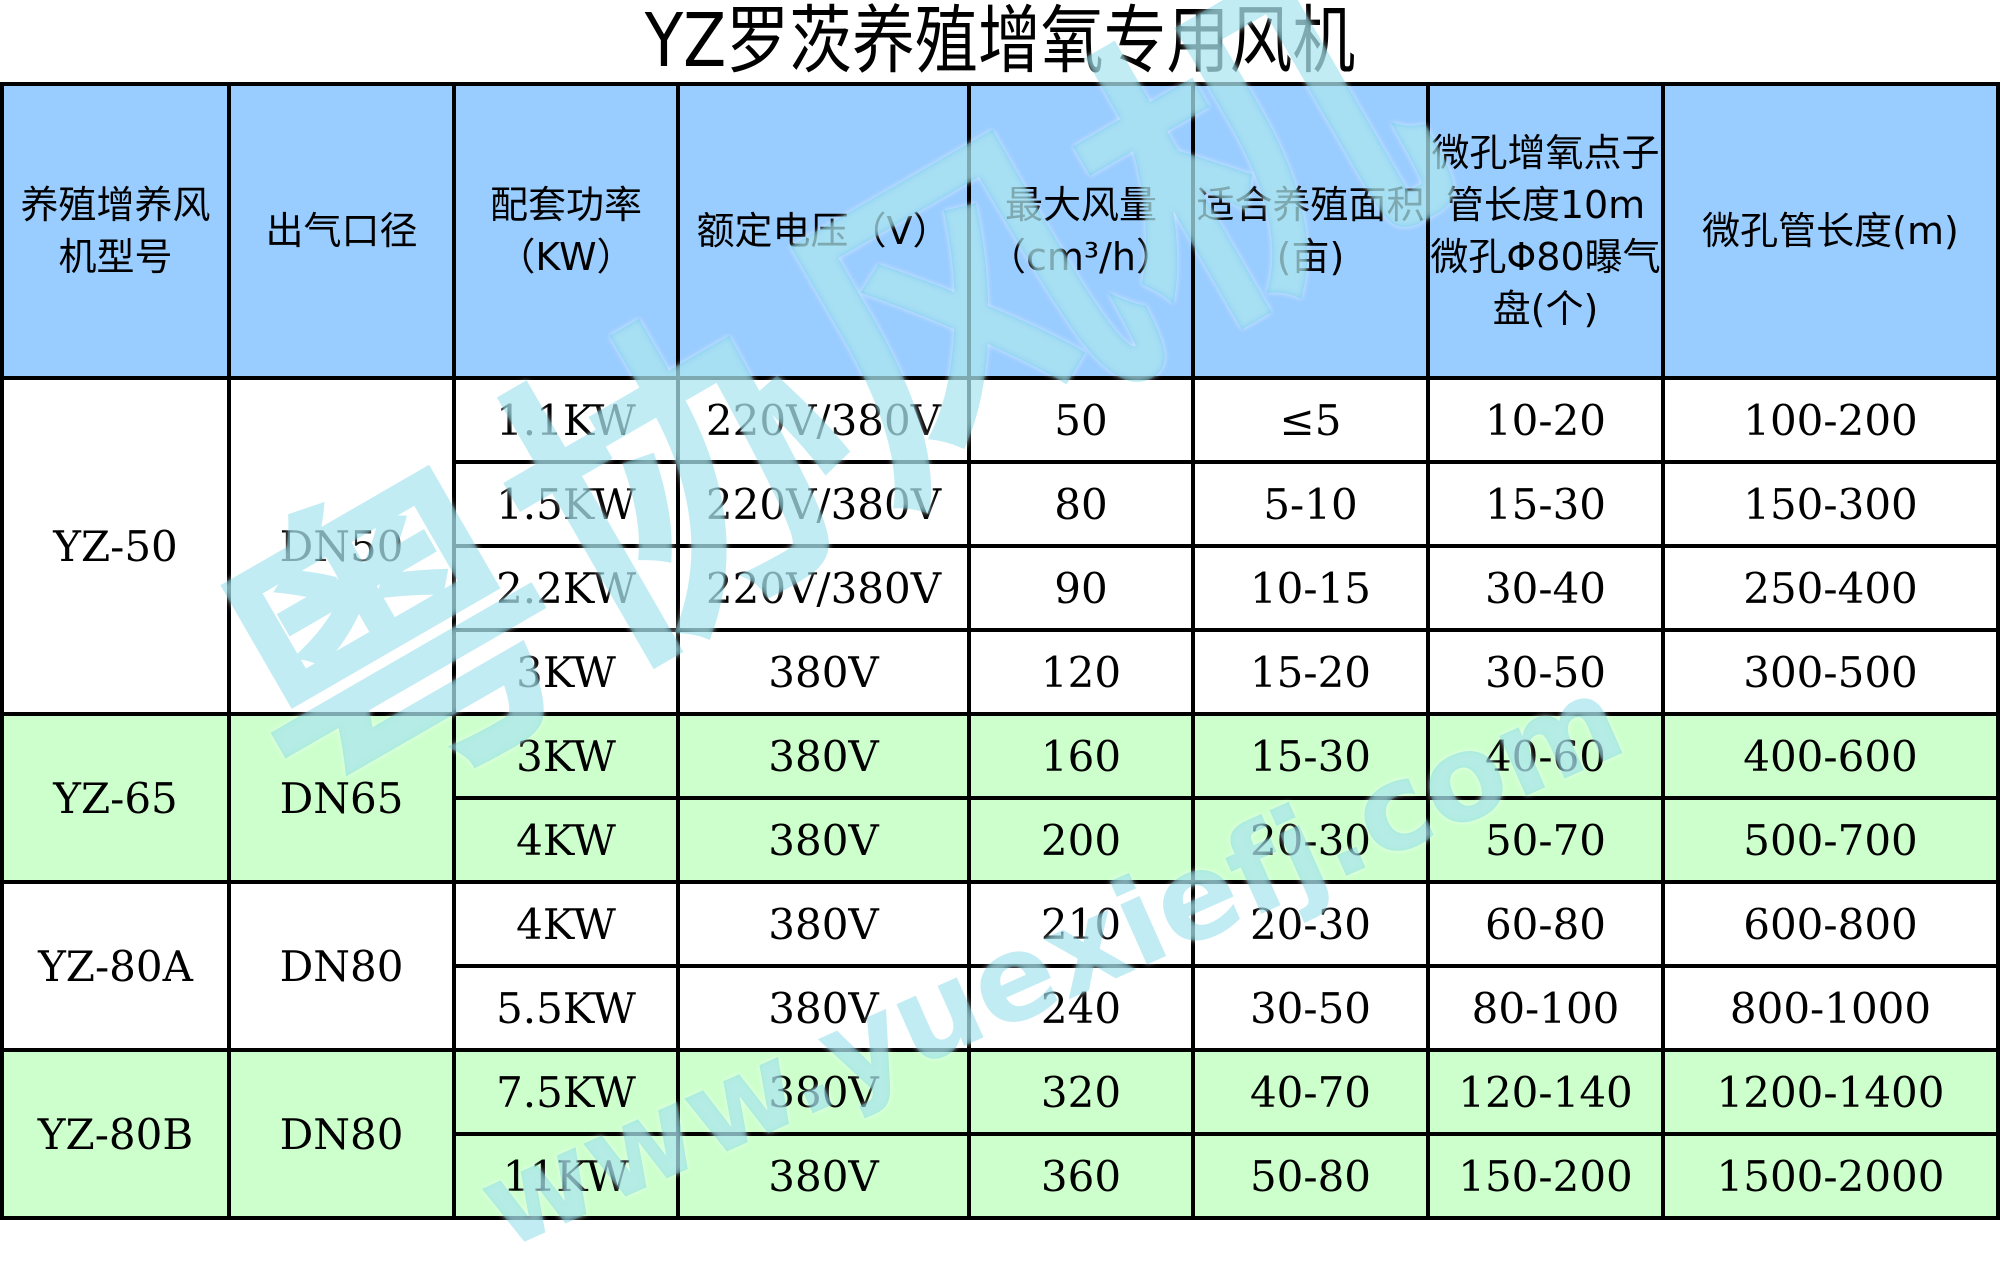  Describe the element at coordinates (1545, 420) in the screenshot. I see `diffuser-count-cell: 10-20` at that location.